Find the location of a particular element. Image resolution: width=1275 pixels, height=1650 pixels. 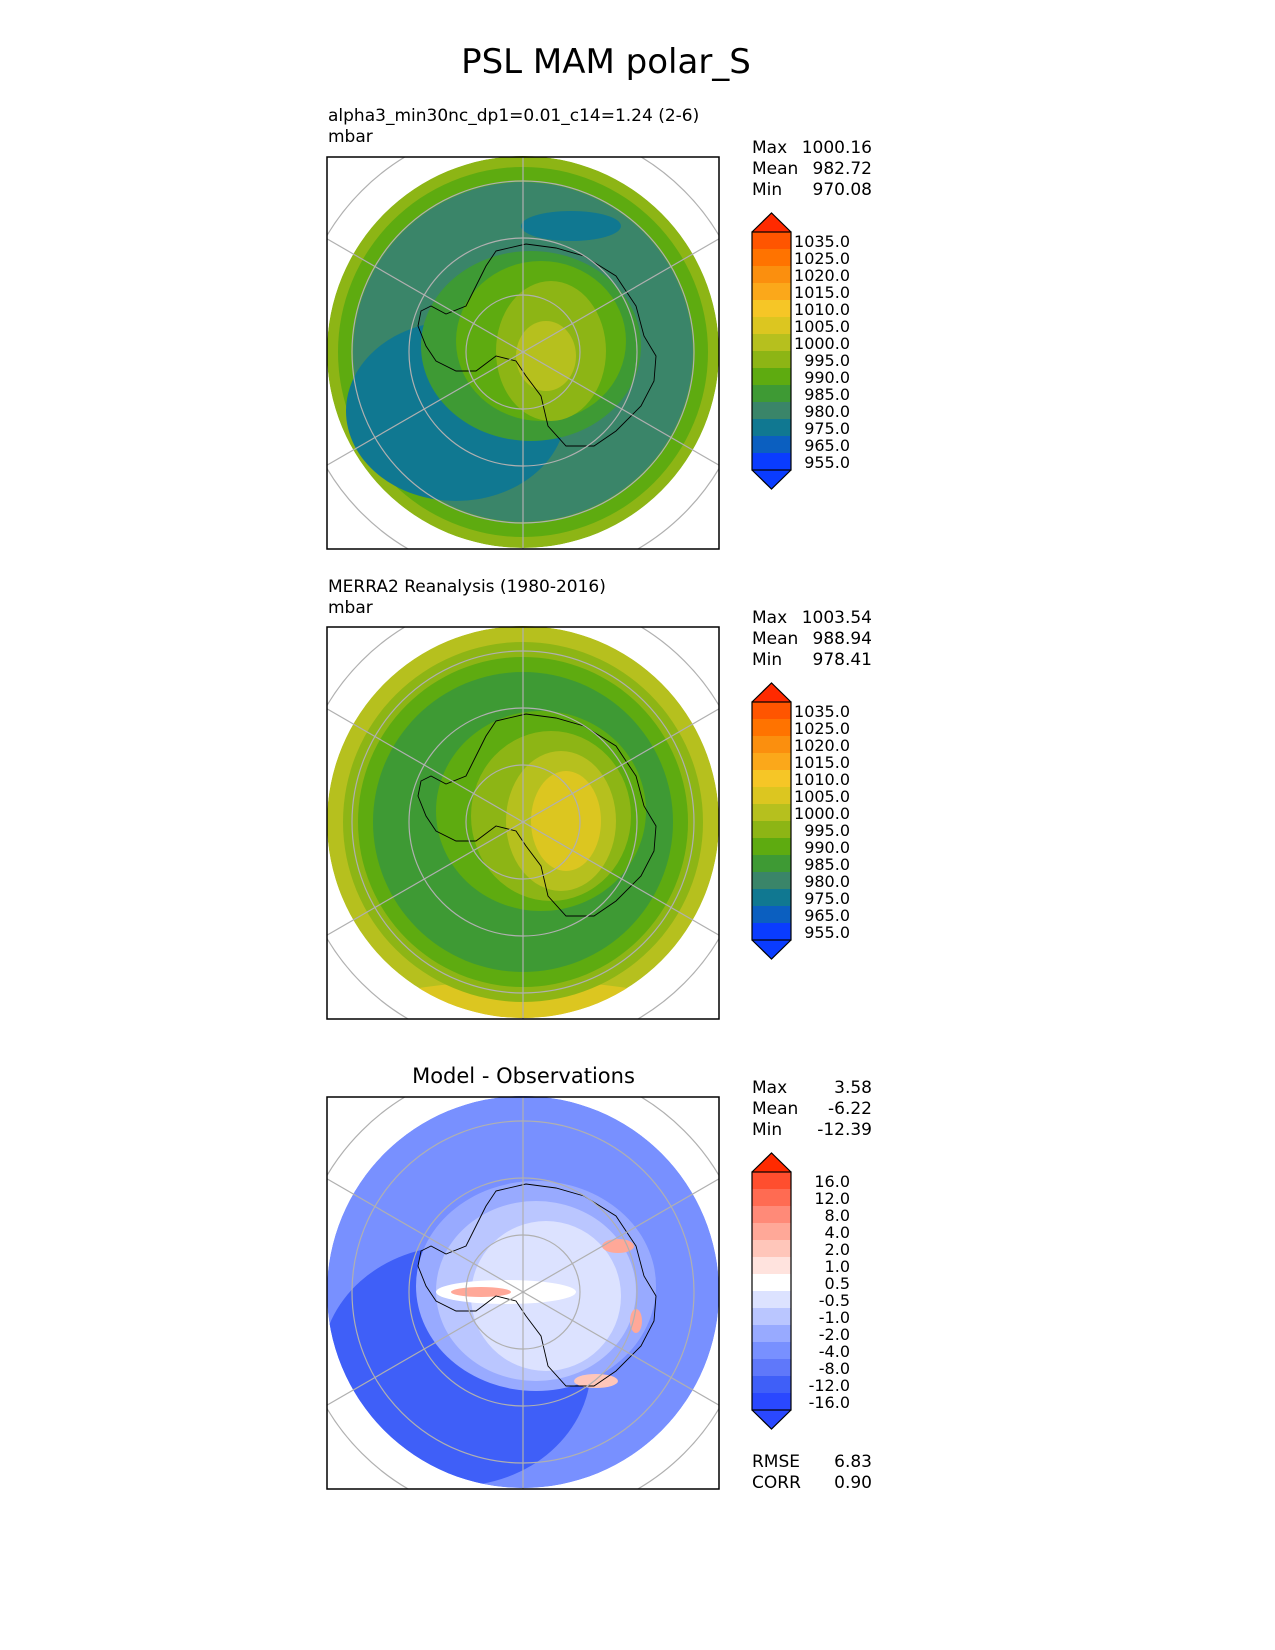

colorbar-tick-label: 975.0 is located at coordinates (827, 898).